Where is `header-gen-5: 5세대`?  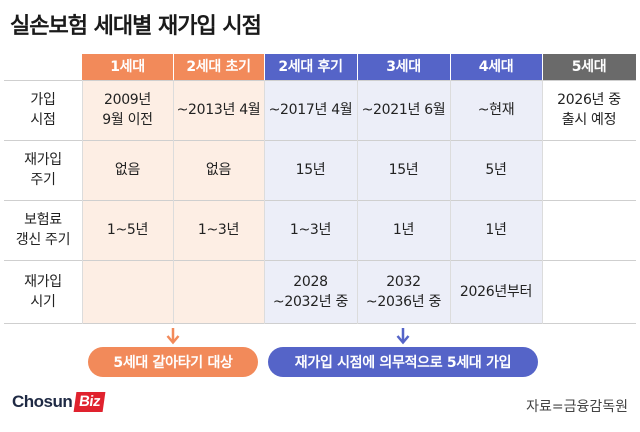 header-gen-5: 5세대 is located at coordinates (589, 67).